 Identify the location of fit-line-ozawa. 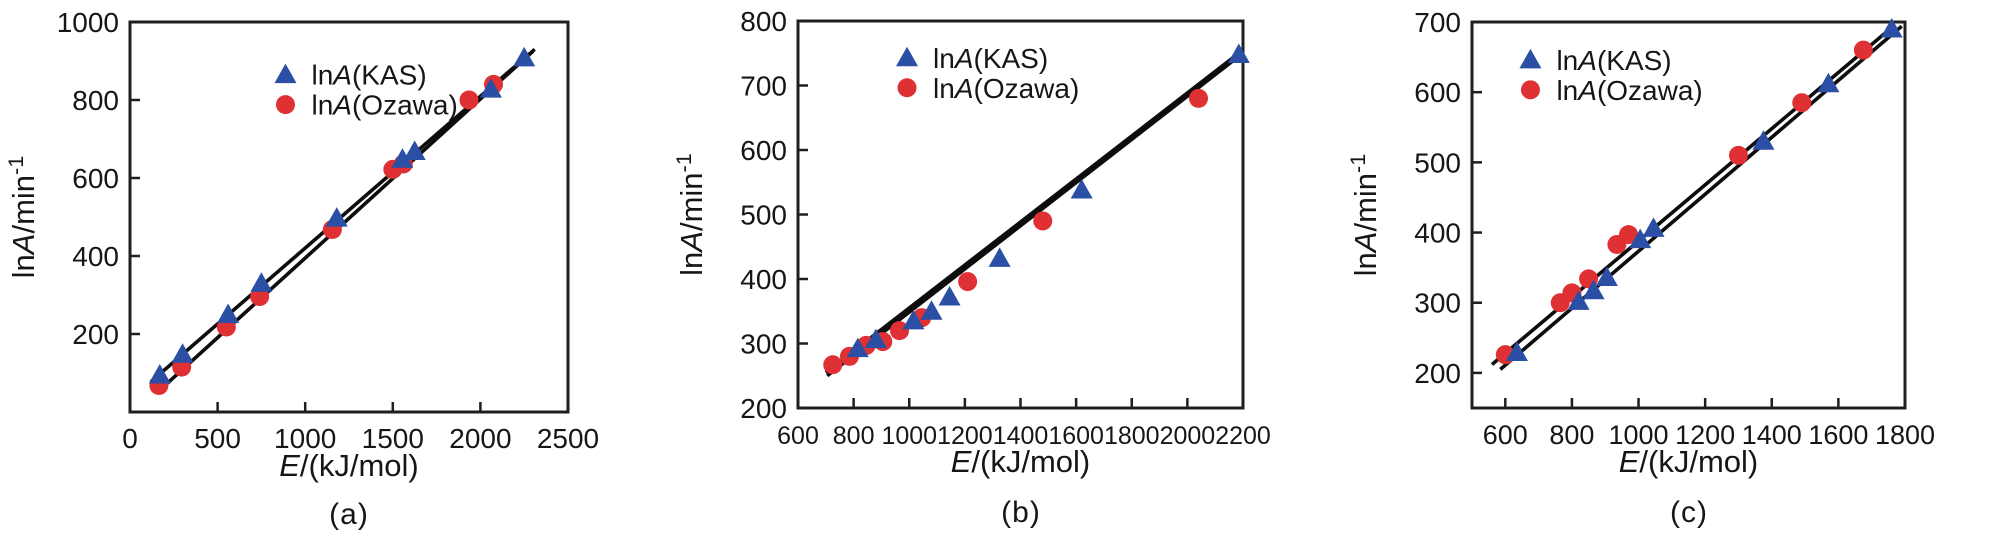
(1032, 217).